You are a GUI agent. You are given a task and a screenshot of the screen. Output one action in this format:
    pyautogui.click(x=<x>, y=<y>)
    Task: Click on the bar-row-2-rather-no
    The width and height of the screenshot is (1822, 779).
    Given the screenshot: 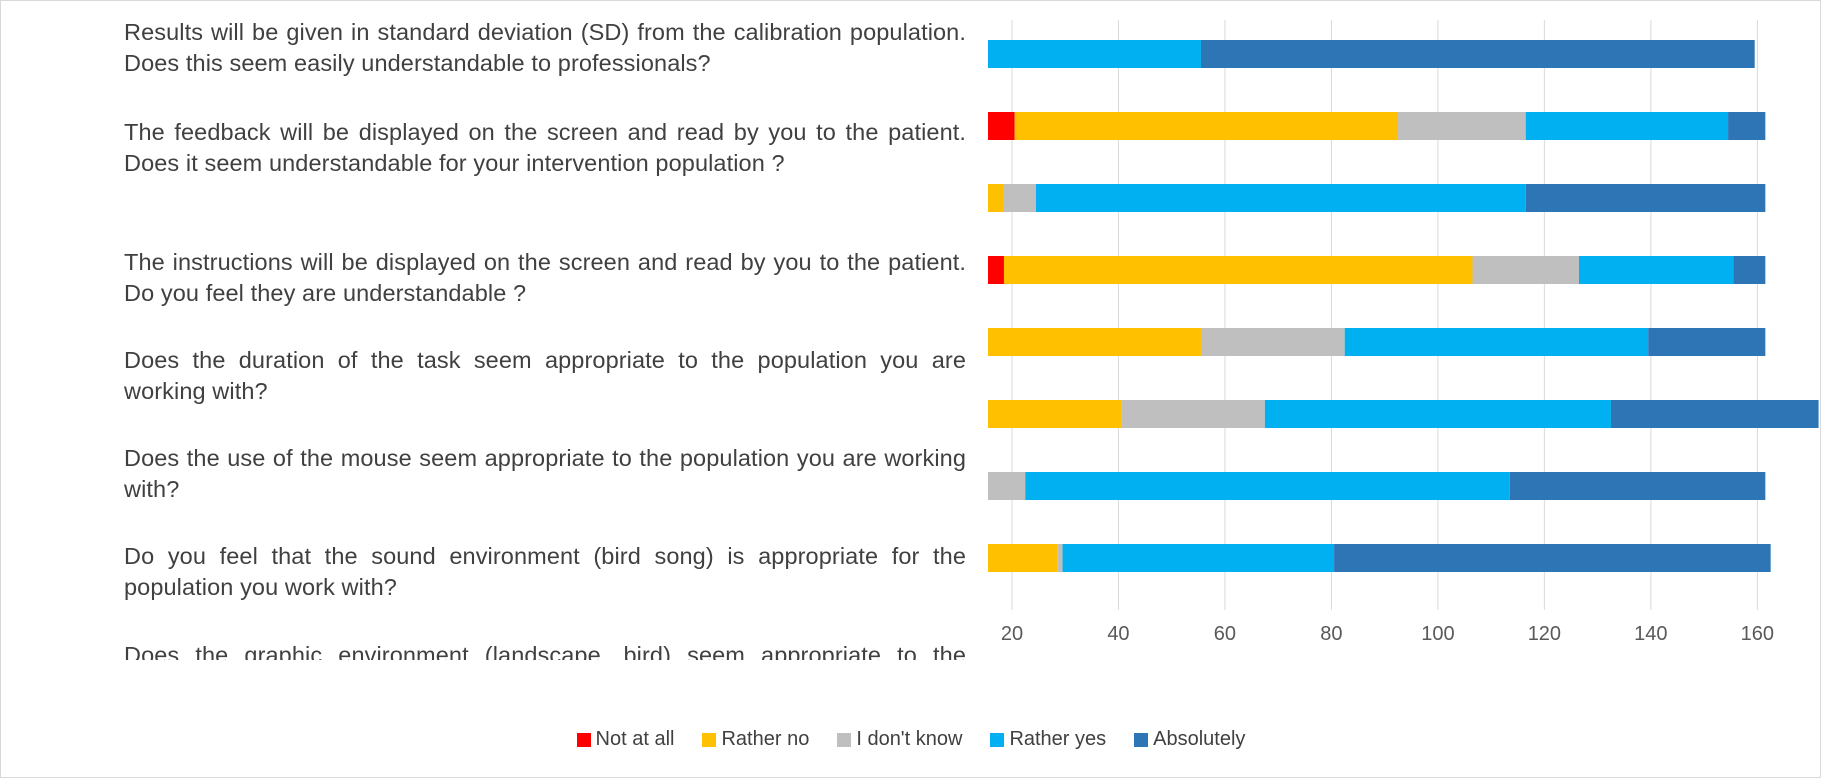 What is the action you would take?
    pyautogui.click(x=1206, y=126)
    